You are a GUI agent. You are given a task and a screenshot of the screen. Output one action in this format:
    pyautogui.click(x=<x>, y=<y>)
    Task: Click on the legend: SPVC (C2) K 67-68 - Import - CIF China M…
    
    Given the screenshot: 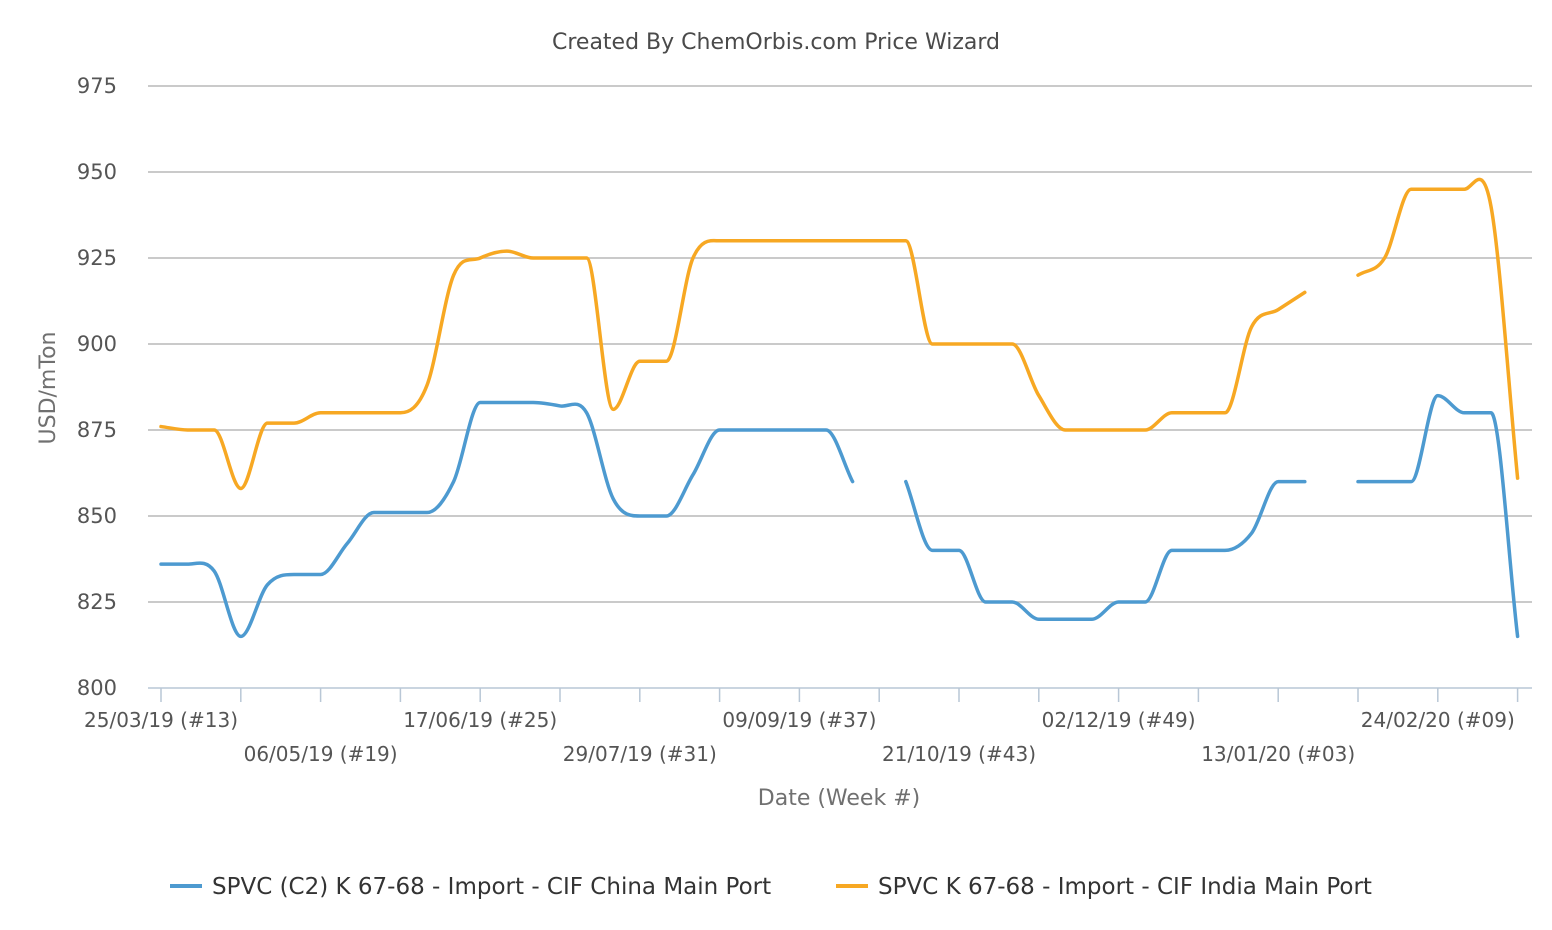 What is the action you would take?
    pyautogui.click(x=771, y=887)
    